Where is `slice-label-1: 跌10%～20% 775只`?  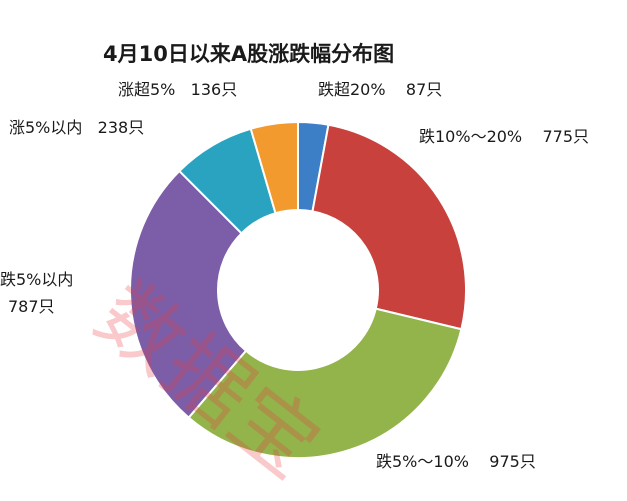 slice-label-1: 跌10%～20% 775只 is located at coordinates (504, 136).